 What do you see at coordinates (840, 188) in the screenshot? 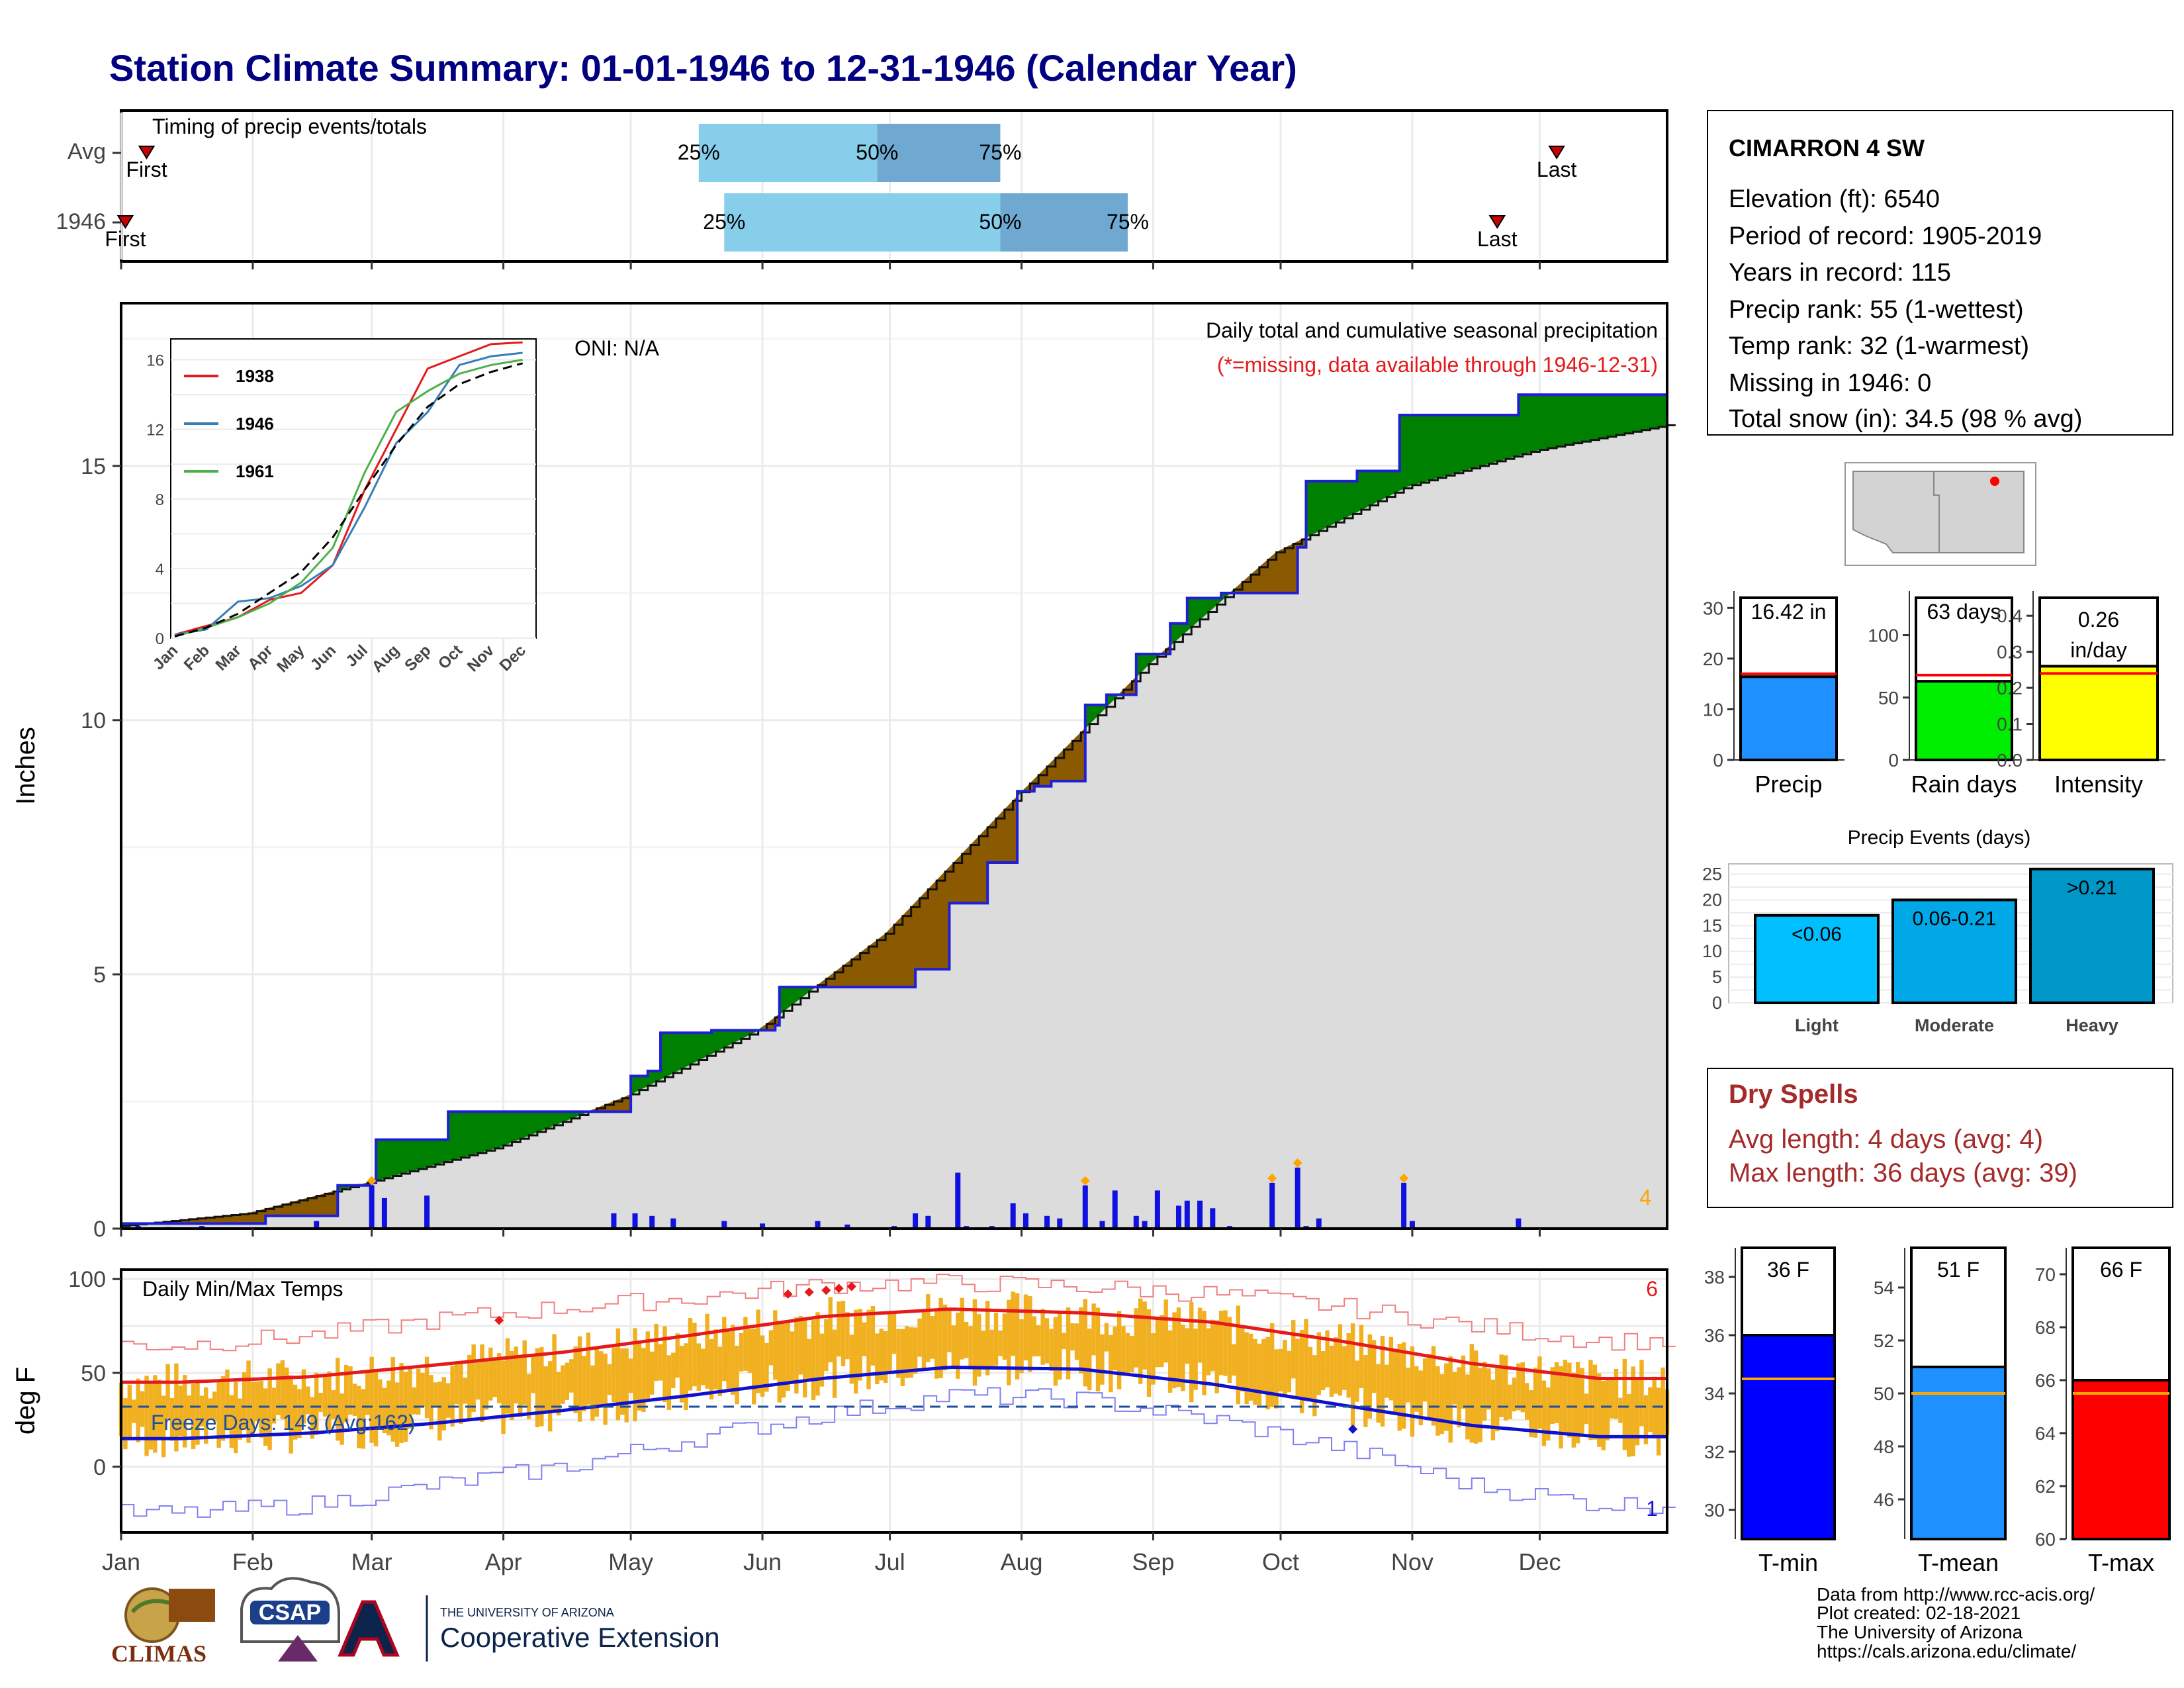
I see `timing-bars: 25% 50% 75% First Last 25% 50% 75% First Last` at bounding box center [840, 188].